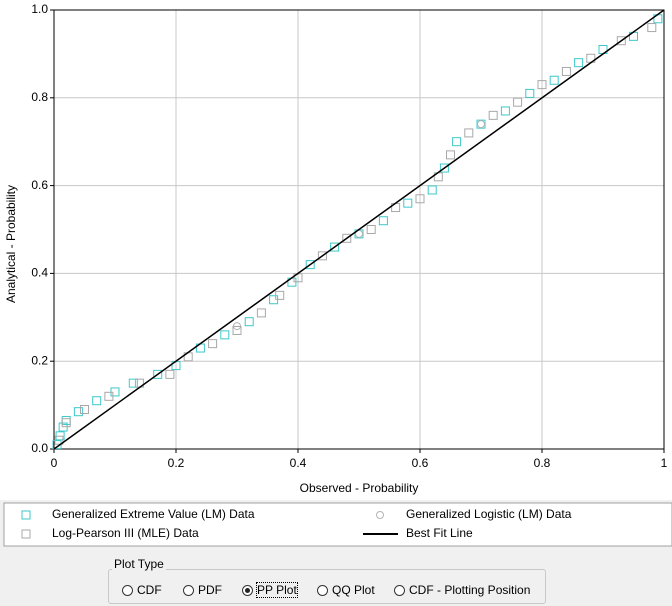 The height and width of the screenshot is (606, 672). What do you see at coordinates (39, 273) in the screenshot?
I see `y-tick-label: 0.4` at bounding box center [39, 273].